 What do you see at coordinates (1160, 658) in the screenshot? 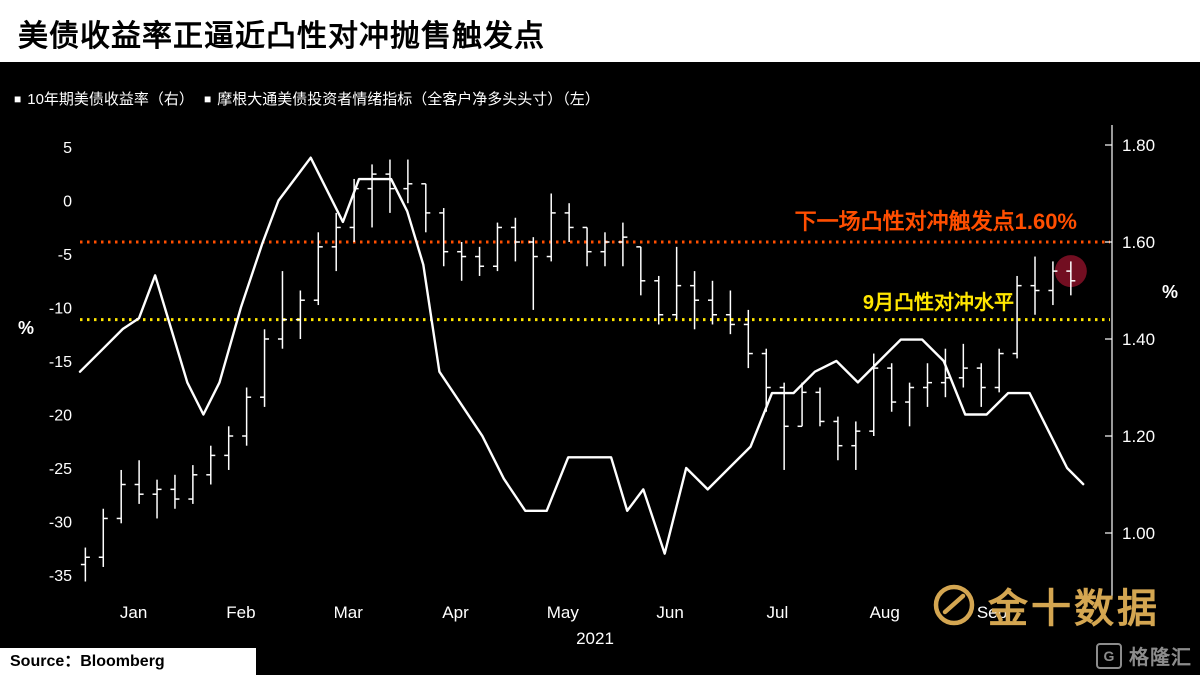
I see `gelonghui-watermark-text: 格隆汇` at bounding box center [1160, 658].